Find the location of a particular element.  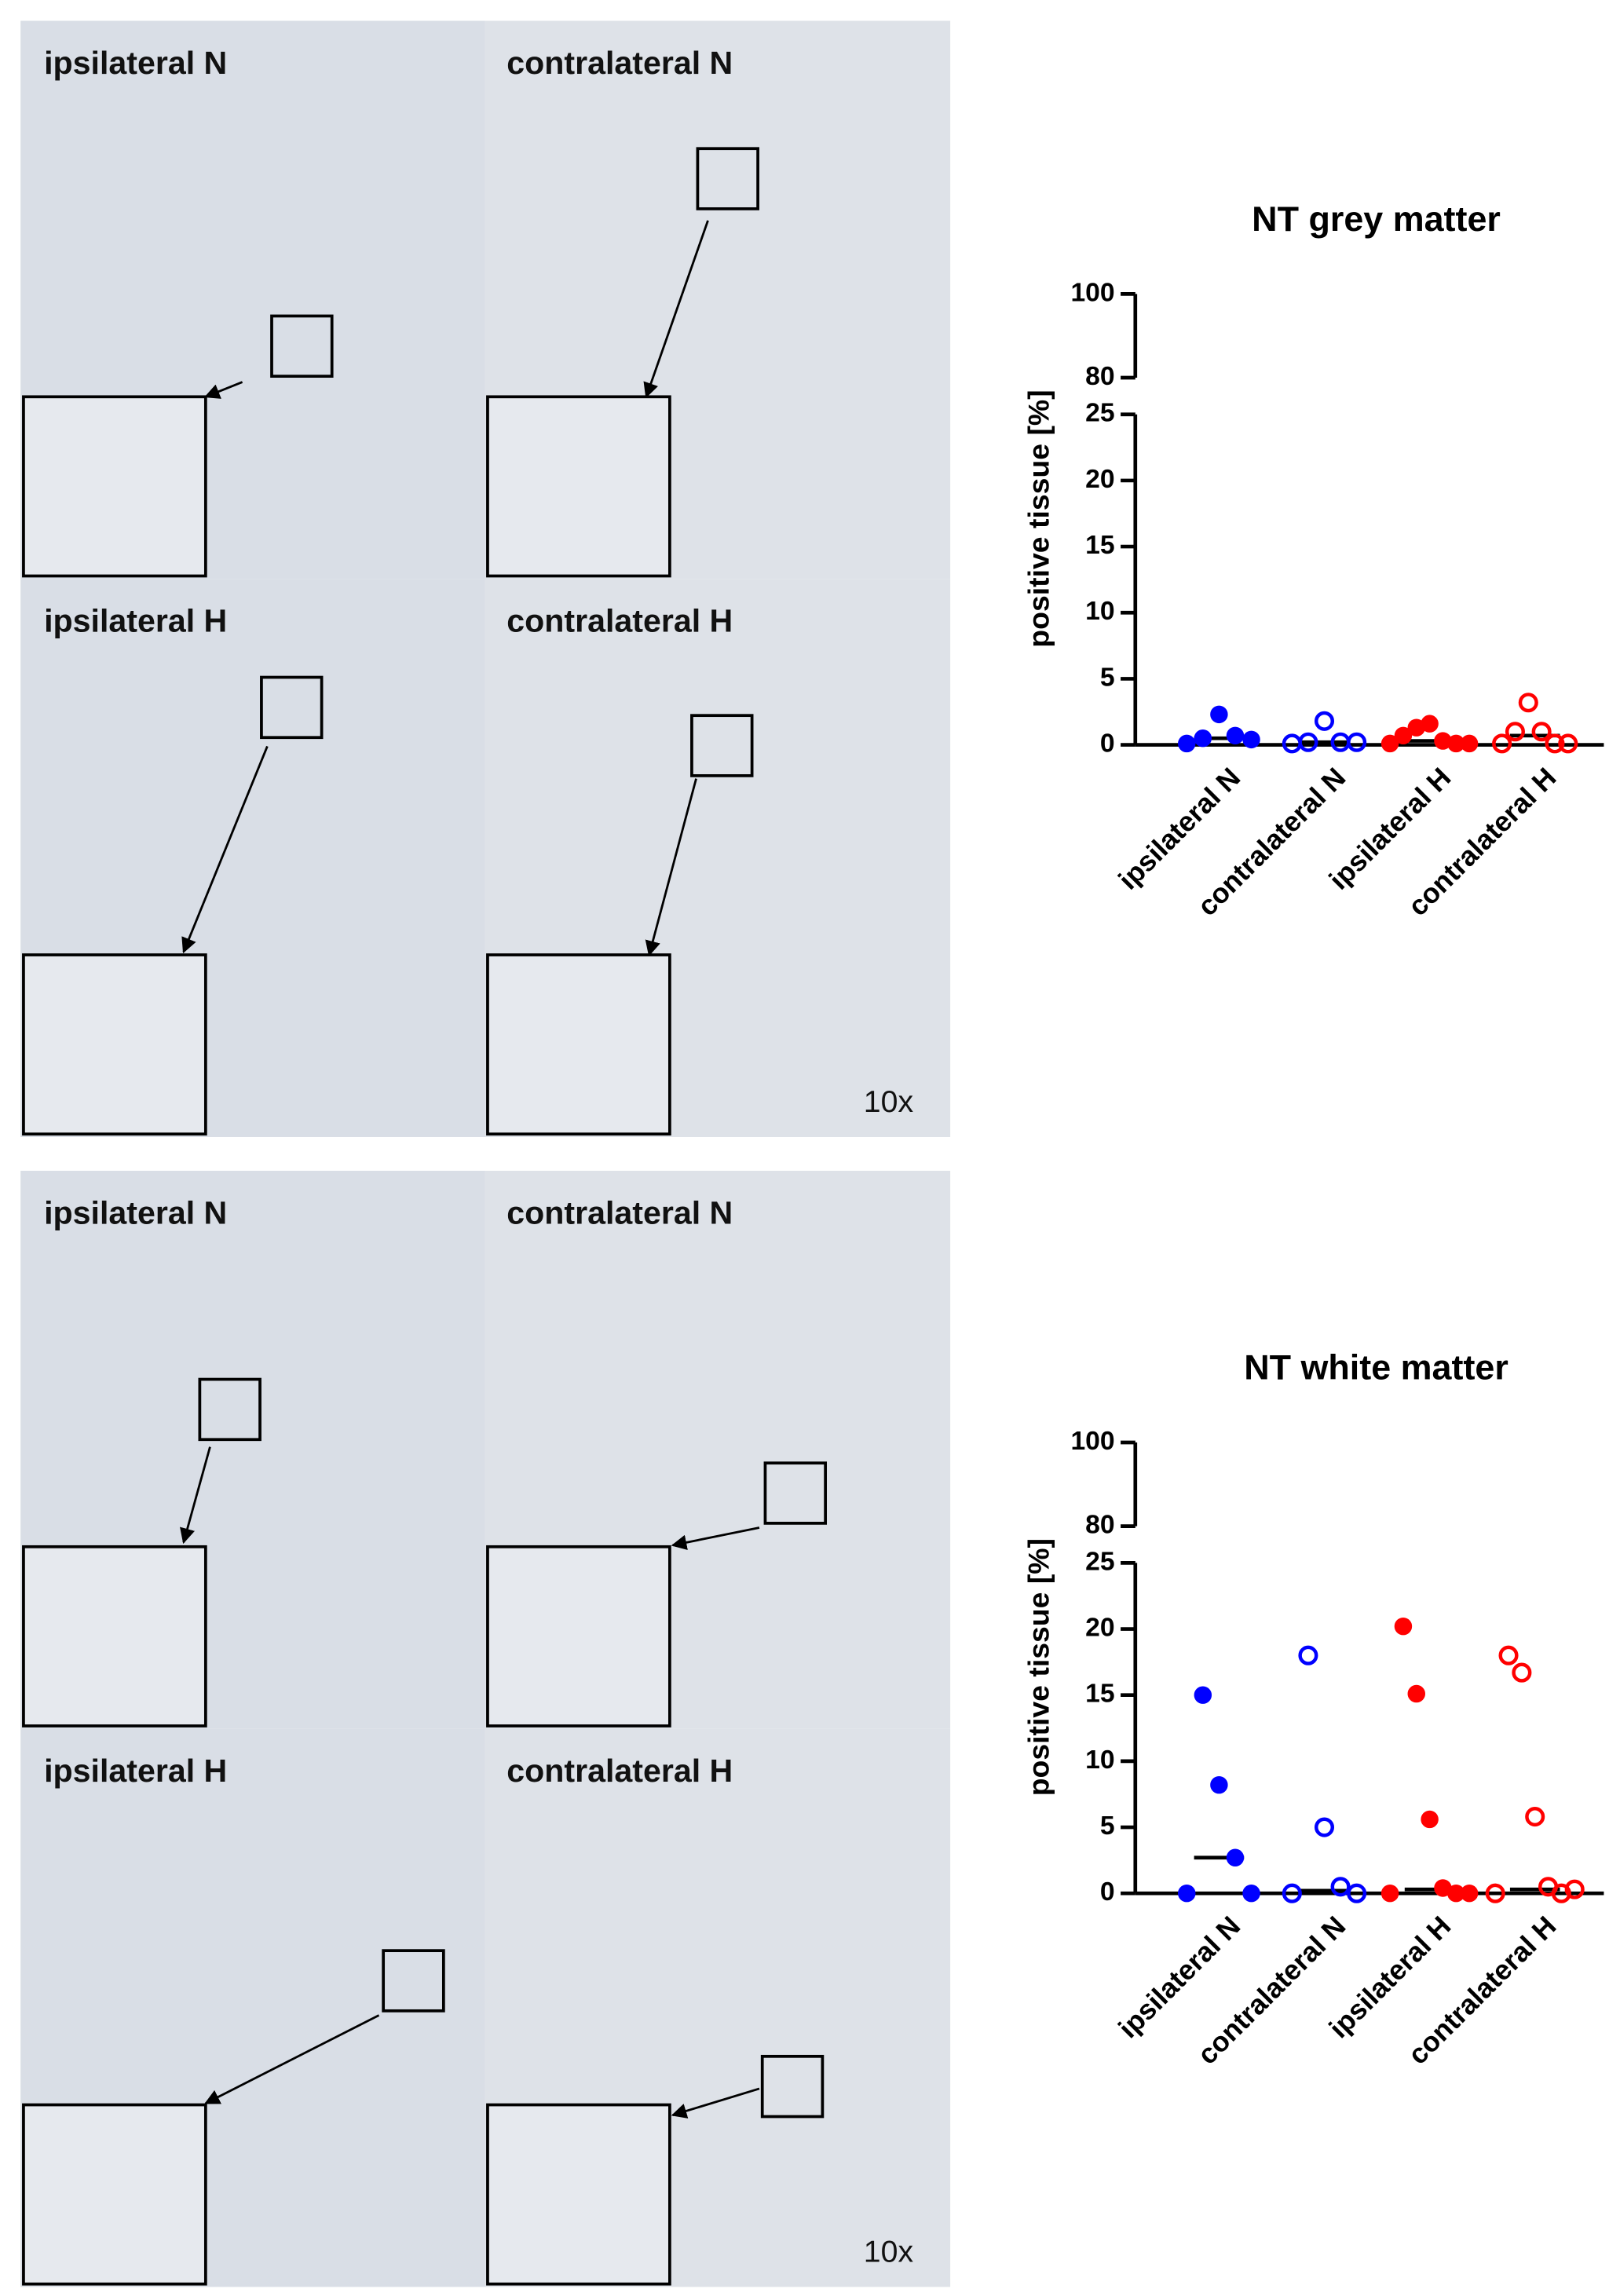

chart-title: NT grey matter is located at coordinates (1376, 219).